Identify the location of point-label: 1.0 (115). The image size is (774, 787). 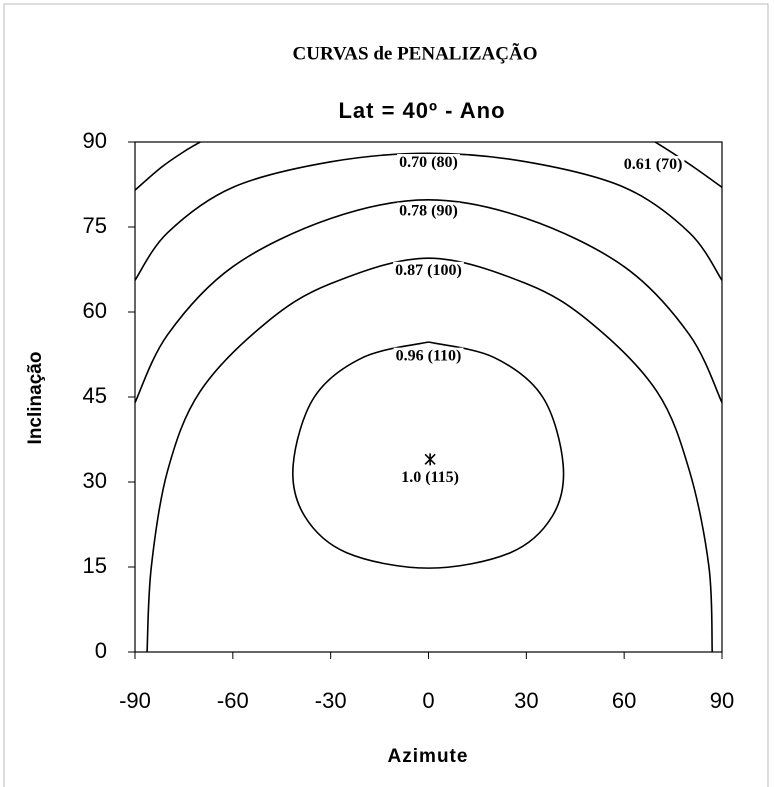
(430, 477).